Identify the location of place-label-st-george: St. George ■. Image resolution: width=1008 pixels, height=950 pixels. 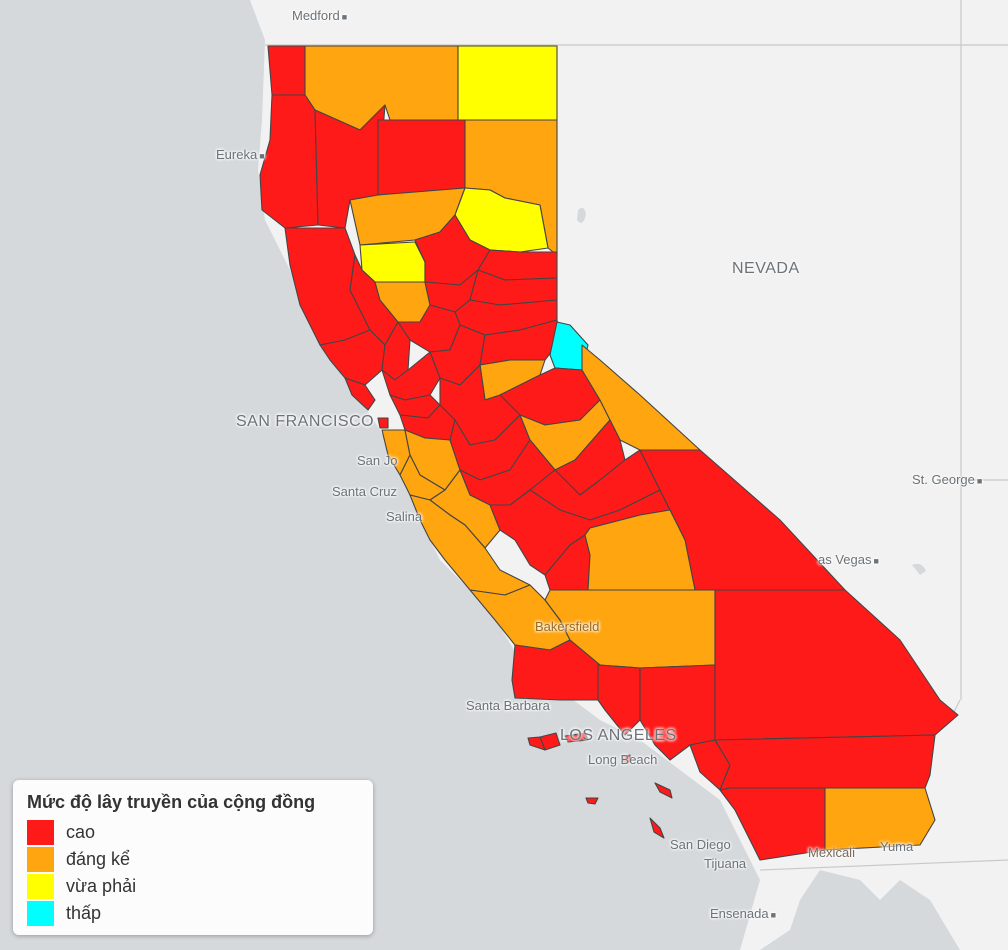
(947, 479).